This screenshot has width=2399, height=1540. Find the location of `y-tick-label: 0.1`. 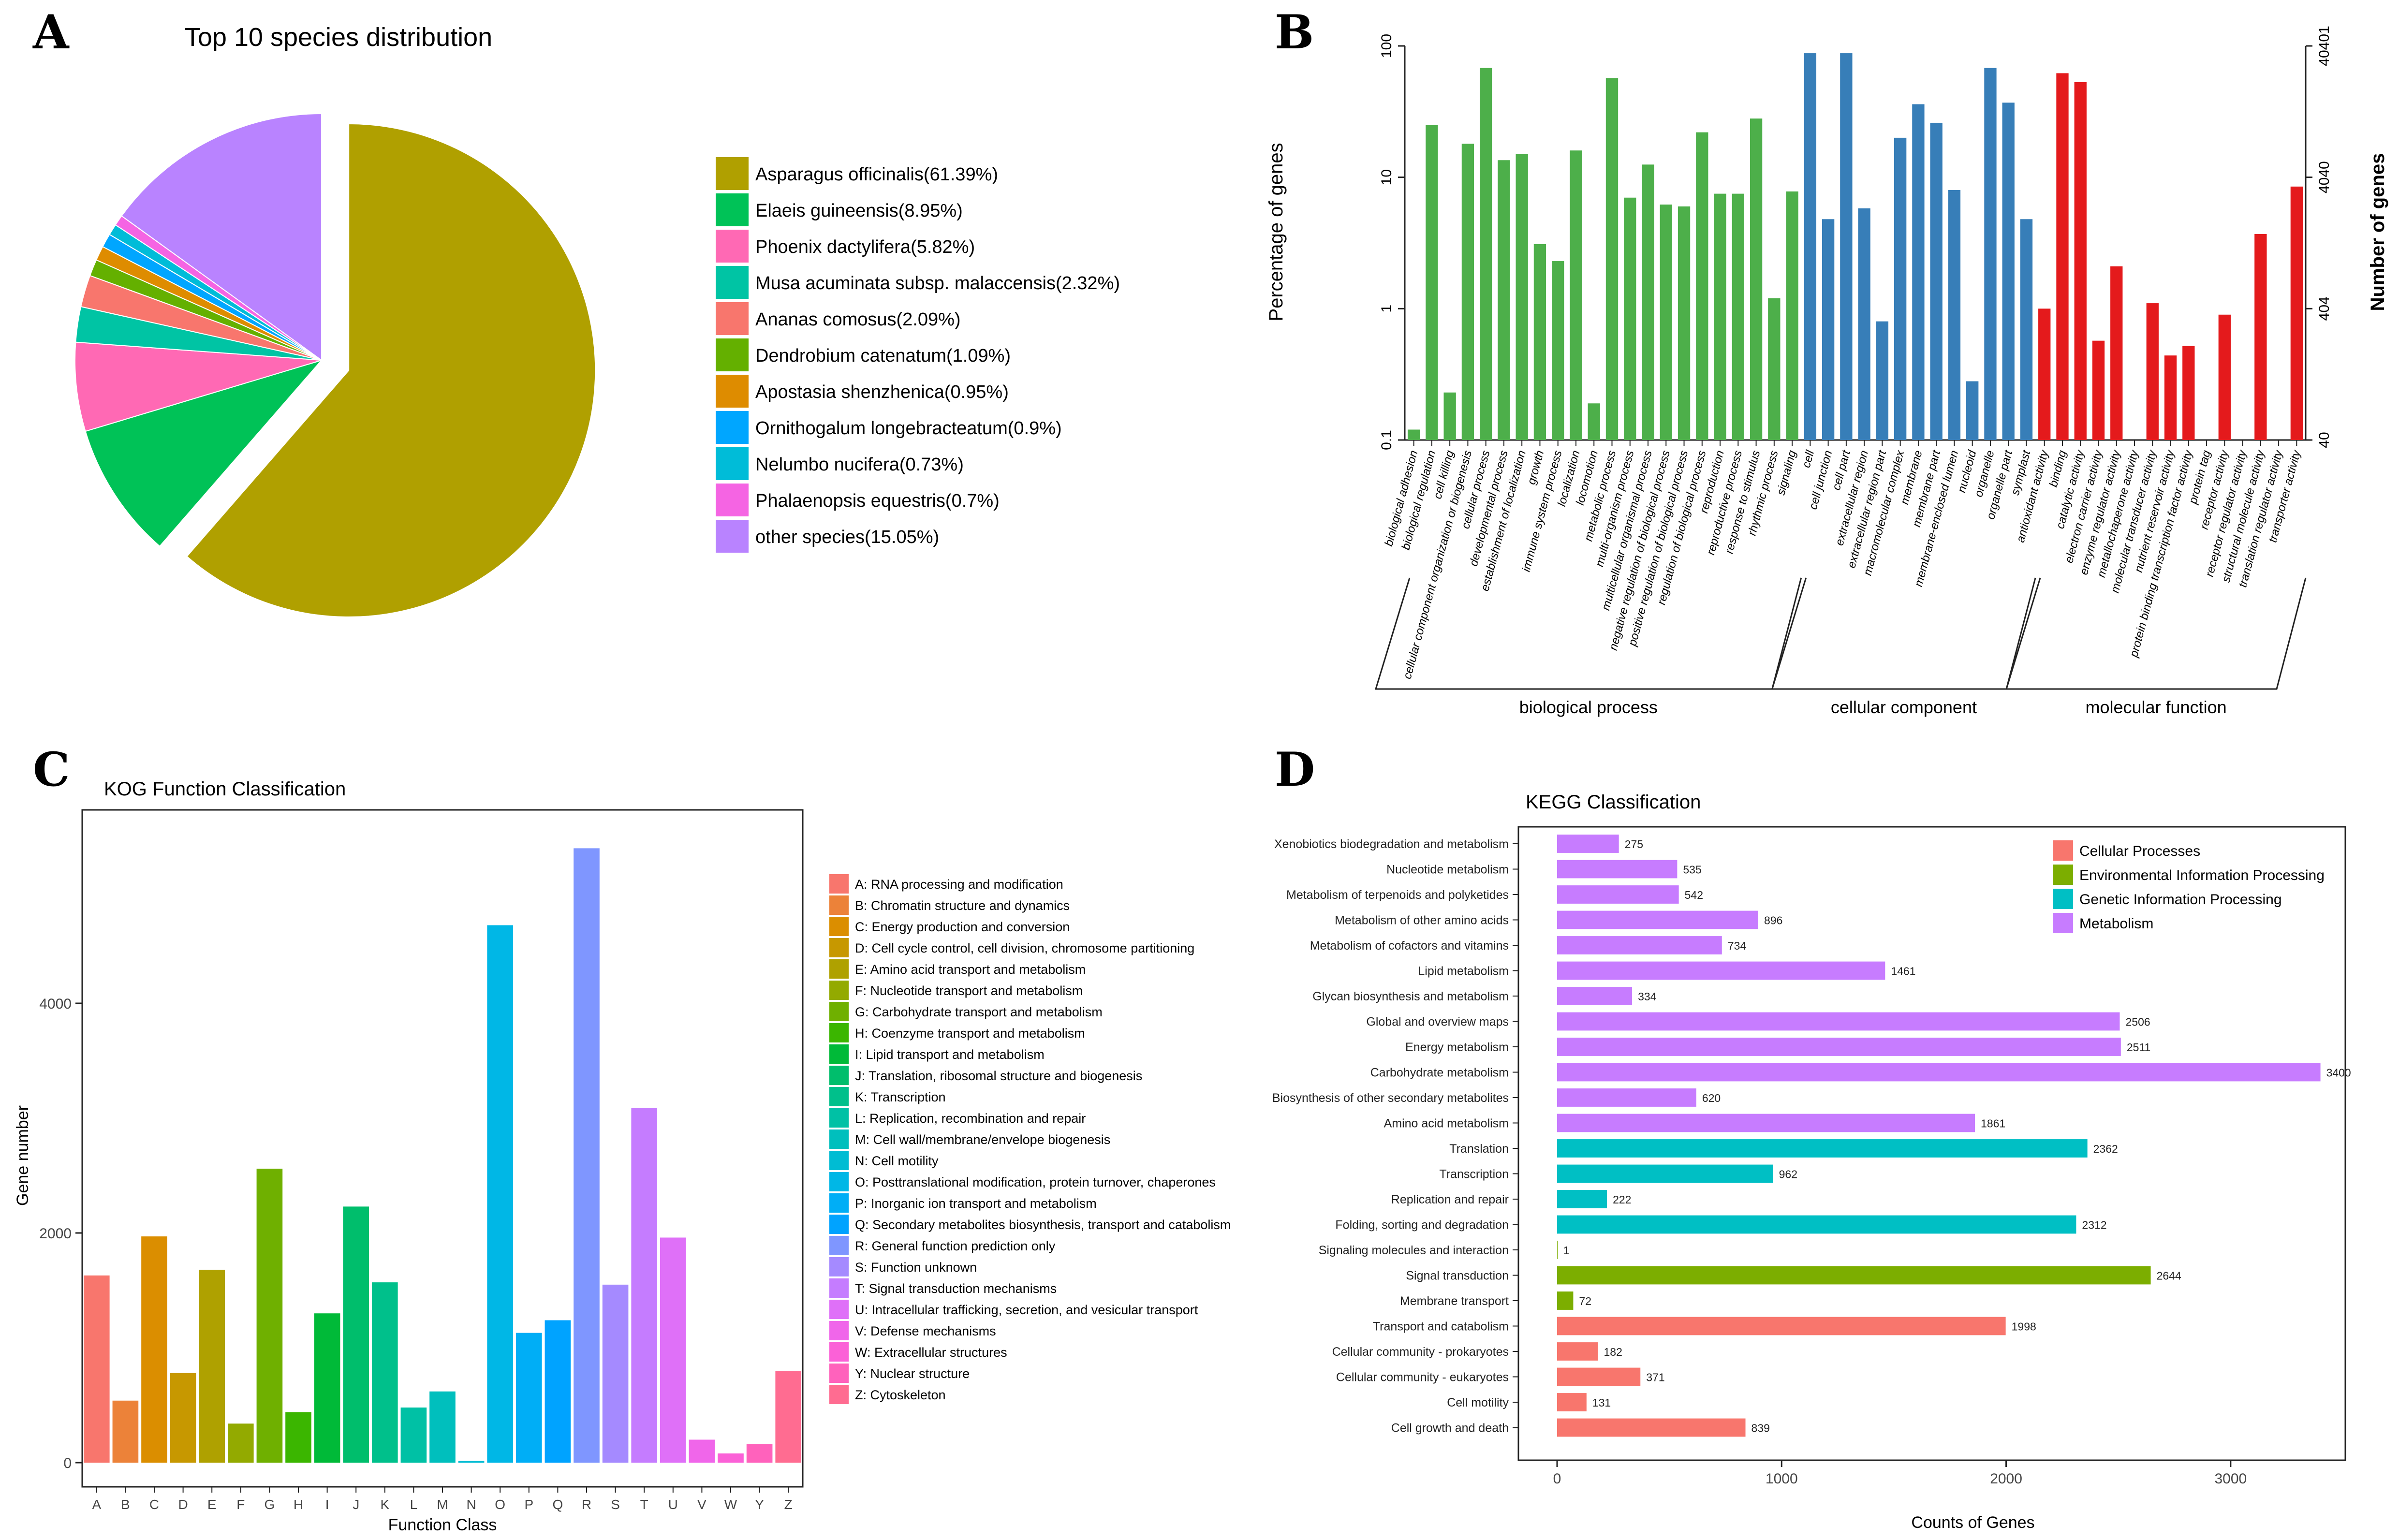

y-tick-label: 0.1 is located at coordinates (1387, 440).